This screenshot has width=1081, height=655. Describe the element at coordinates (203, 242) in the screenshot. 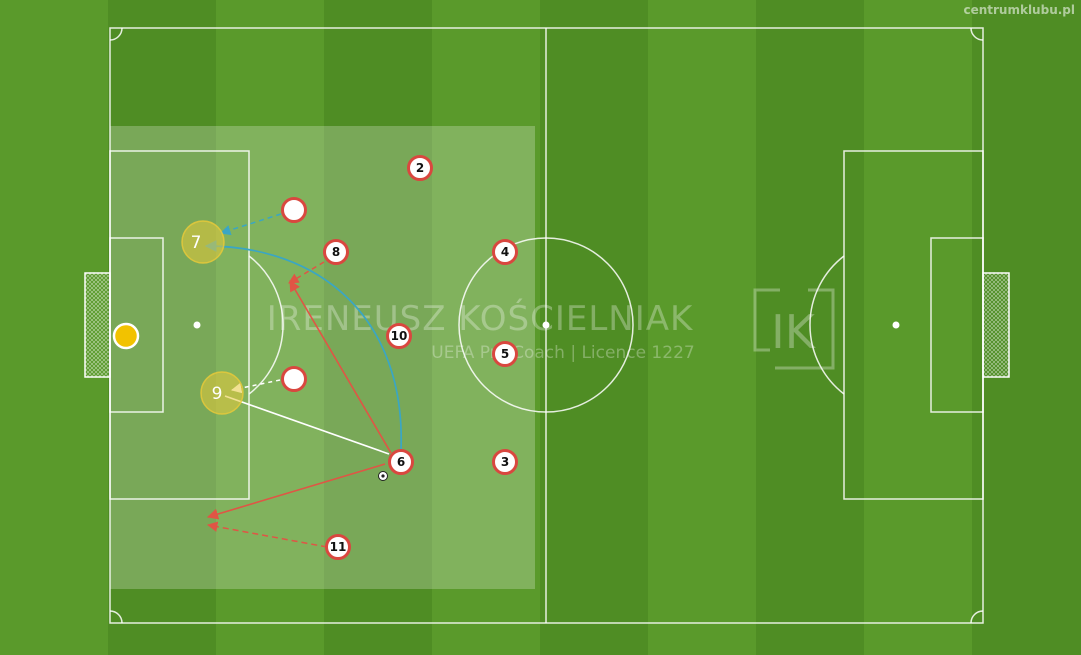

I see `highlight-player-7: 7` at that location.